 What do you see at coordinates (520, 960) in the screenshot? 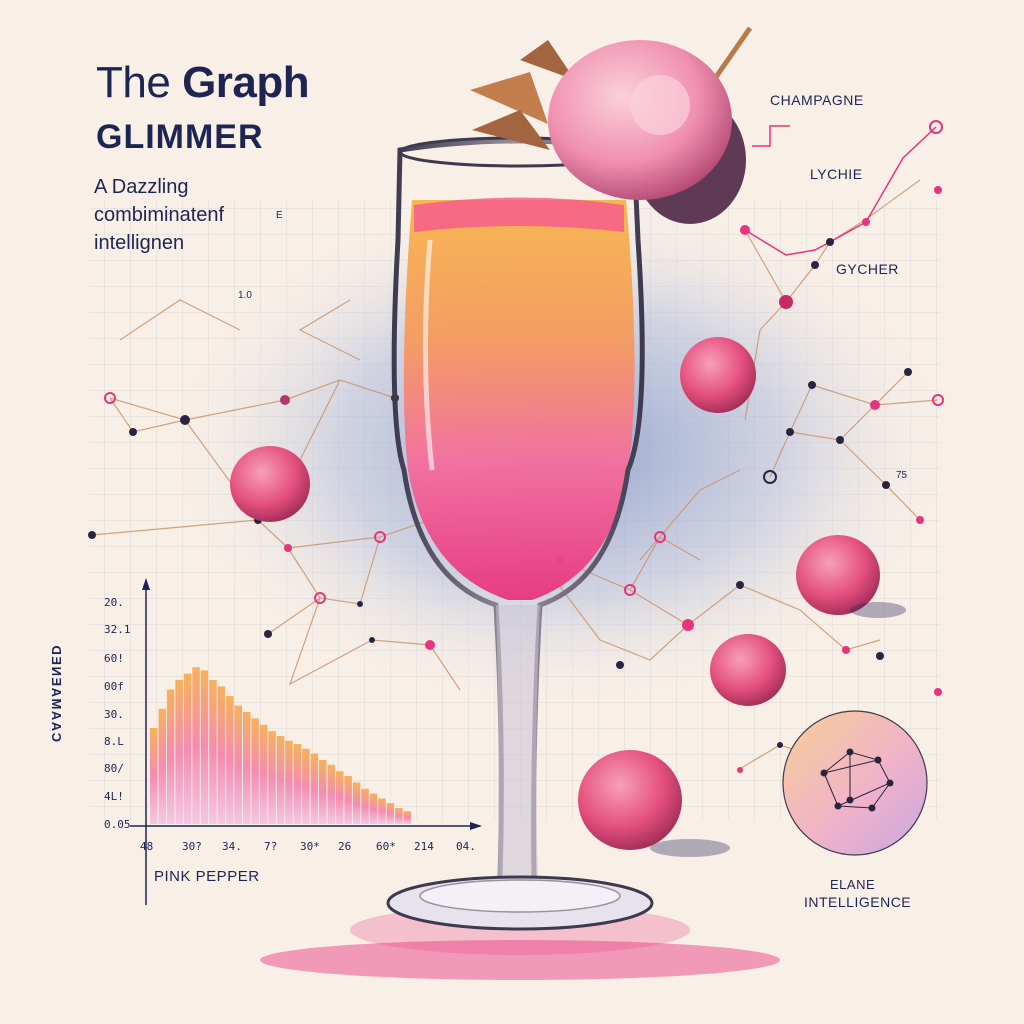
I see `pink-dust` at bounding box center [520, 960].